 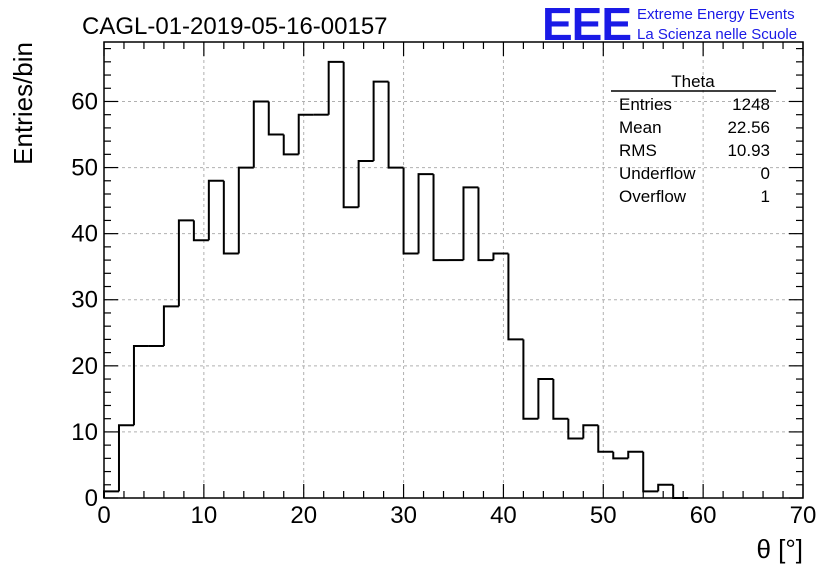 What do you see at coordinates (803, 515) in the screenshot?
I see `x-tick-label: 70` at bounding box center [803, 515].